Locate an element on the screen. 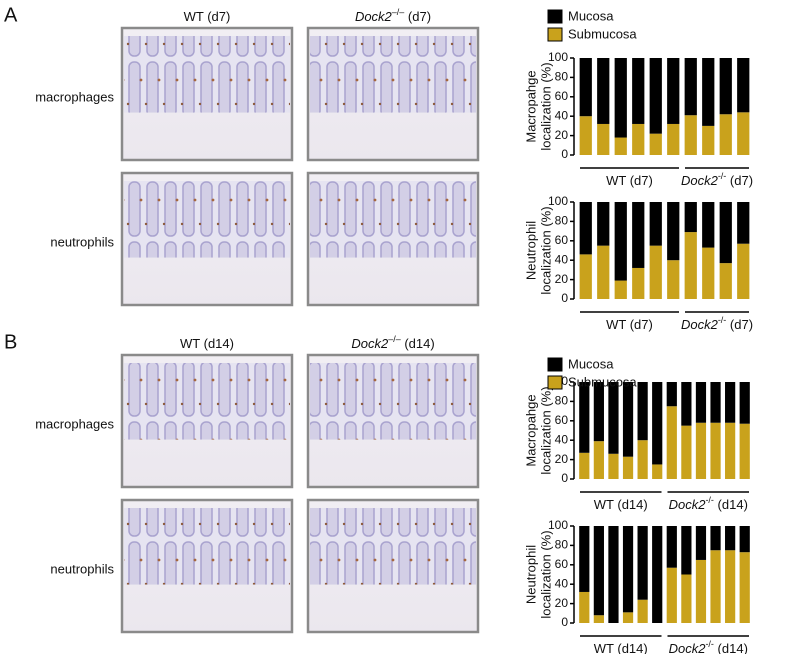 This screenshot has width=787, height=654. group-label: WT (d14) is located at coordinates (621, 504).